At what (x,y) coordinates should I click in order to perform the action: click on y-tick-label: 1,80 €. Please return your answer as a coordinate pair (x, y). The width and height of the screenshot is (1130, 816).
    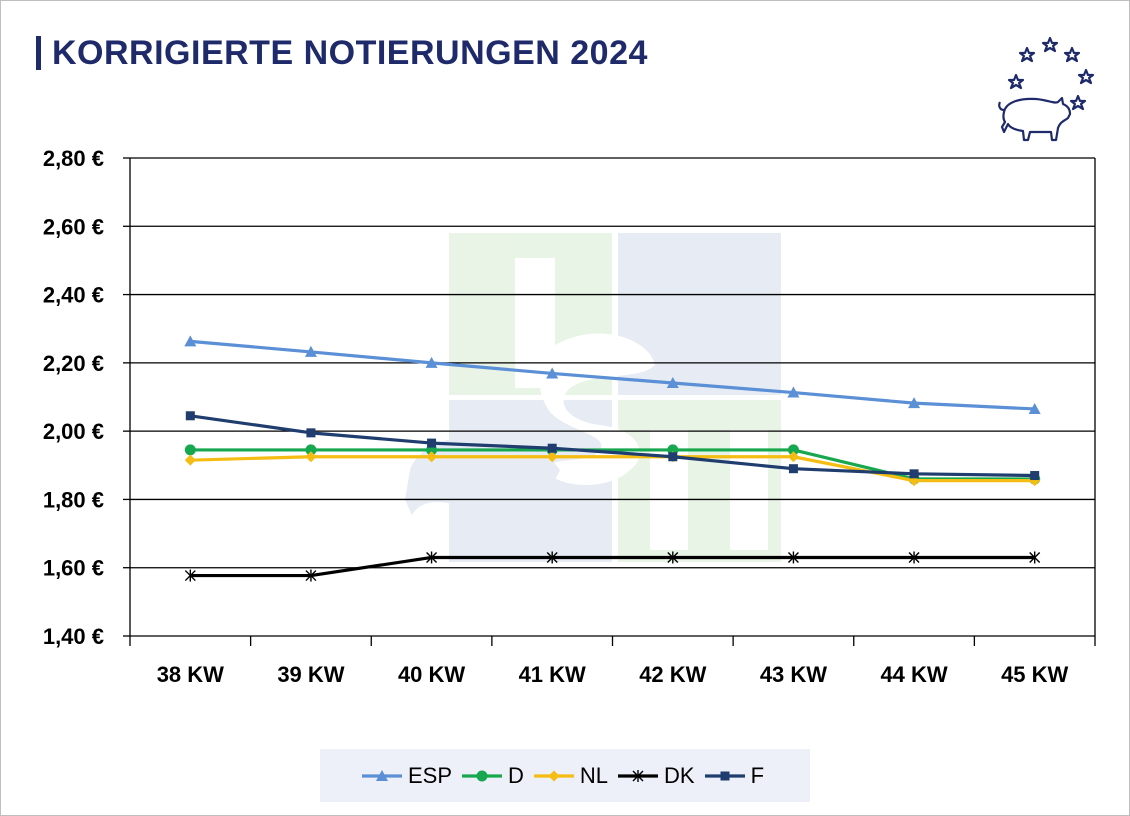
    Looking at the image, I should click on (73, 499).